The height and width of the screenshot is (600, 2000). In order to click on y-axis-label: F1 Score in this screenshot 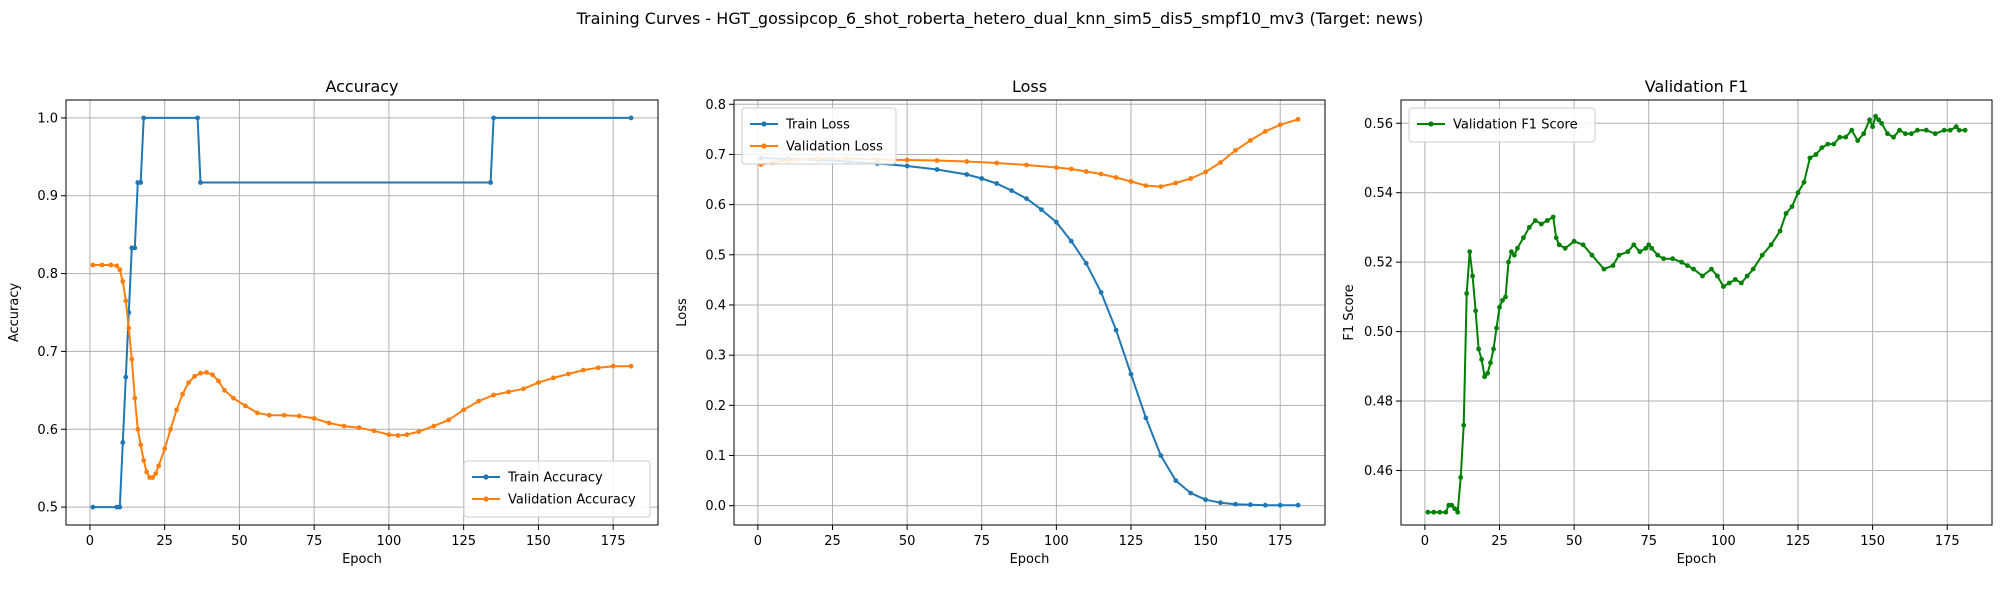, I will do `click(1349, 312)`.